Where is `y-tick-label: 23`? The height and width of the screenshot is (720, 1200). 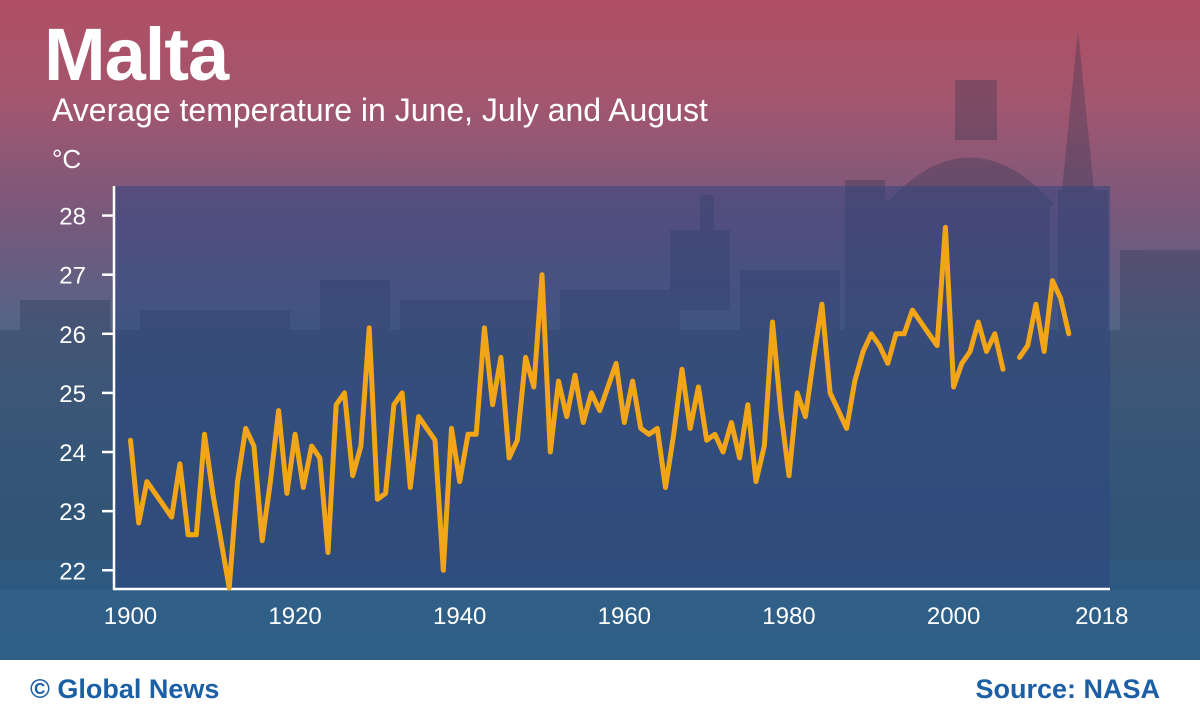
y-tick-label: 23 is located at coordinates (72, 512).